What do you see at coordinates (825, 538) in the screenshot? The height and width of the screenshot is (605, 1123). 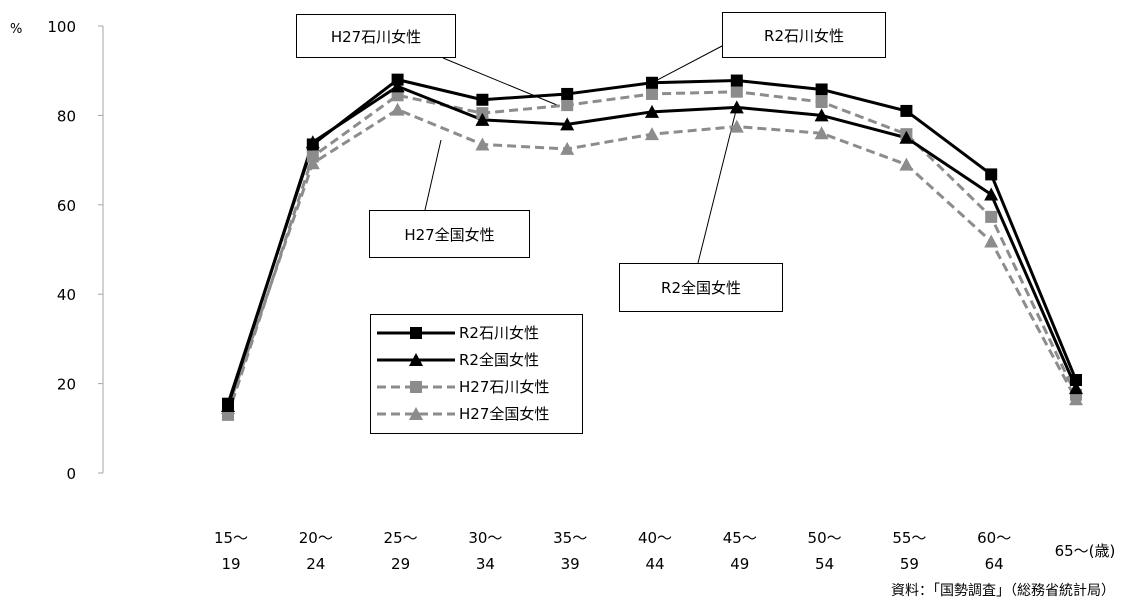 I see `x-tick-label: 50～` at bounding box center [825, 538].